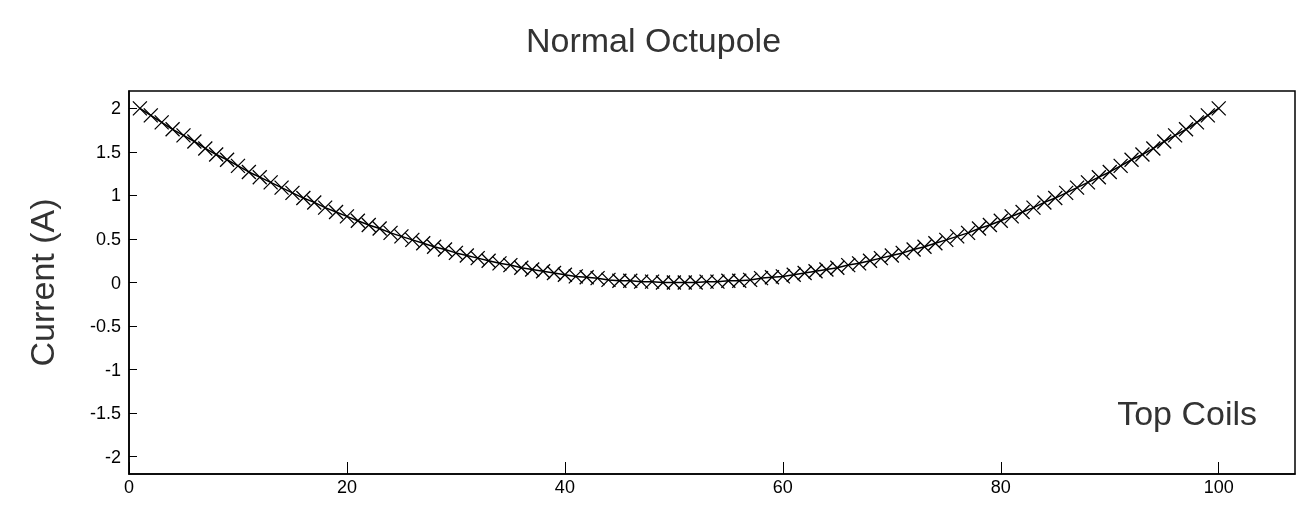  What do you see at coordinates (108, 238) in the screenshot?
I see `y-tick-label: 0.5` at bounding box center [108, 238].